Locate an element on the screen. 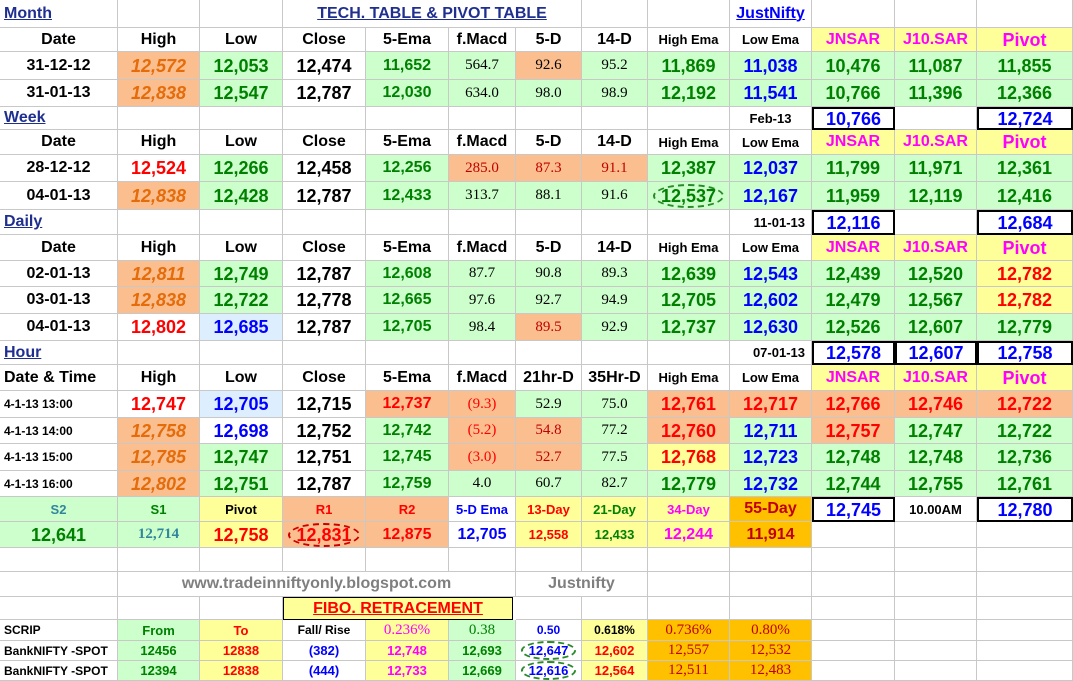 The width and height of the screenshot is (1073, 681). daily-row-high: 12,802 is located at coordinates (159, 327).